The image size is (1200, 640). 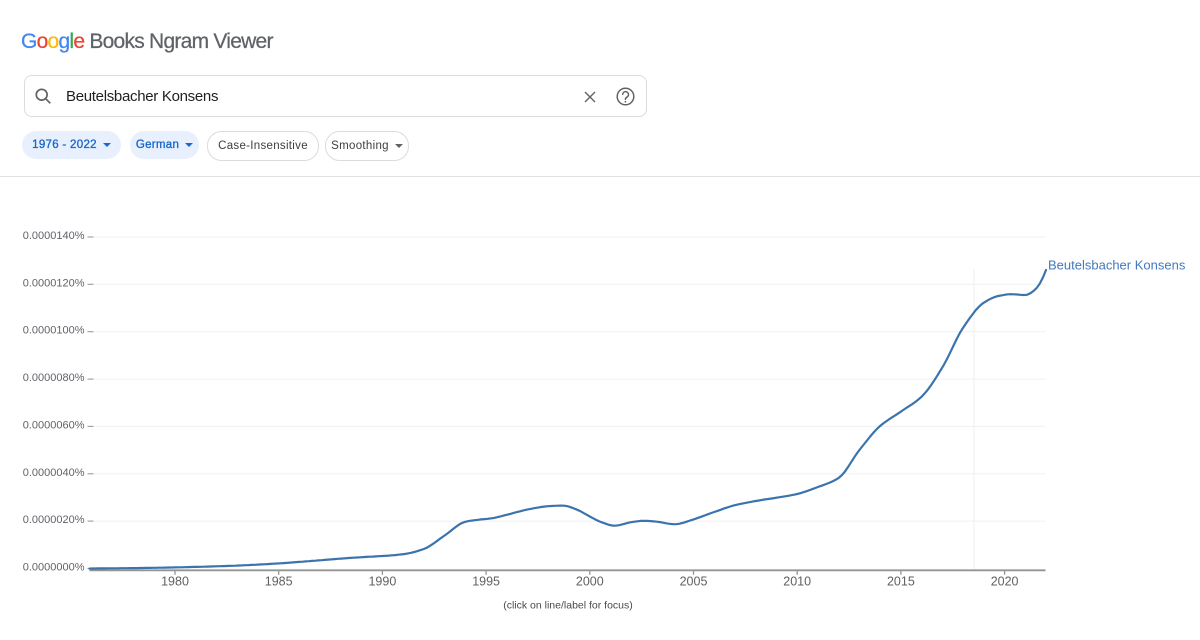 I want to click on svg-text: 0.0000100%, so click(x=54, y=331).